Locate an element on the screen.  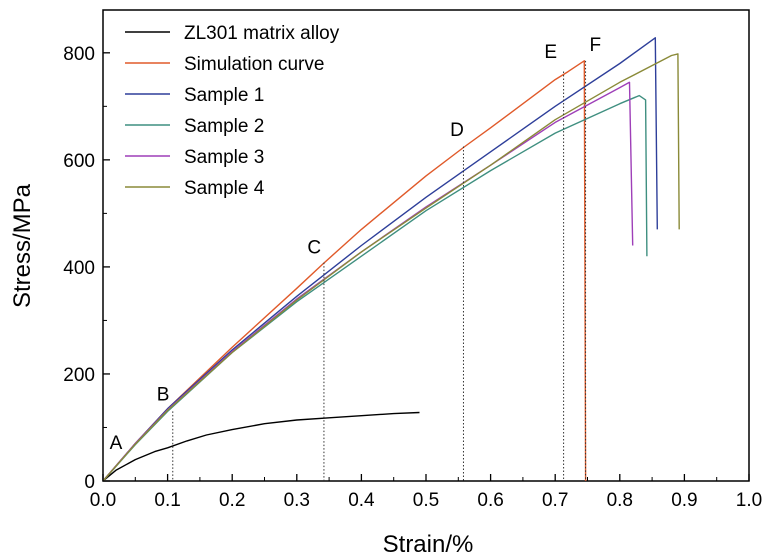
x-tick-label: 0.4 is located at coordinates (361, 500).